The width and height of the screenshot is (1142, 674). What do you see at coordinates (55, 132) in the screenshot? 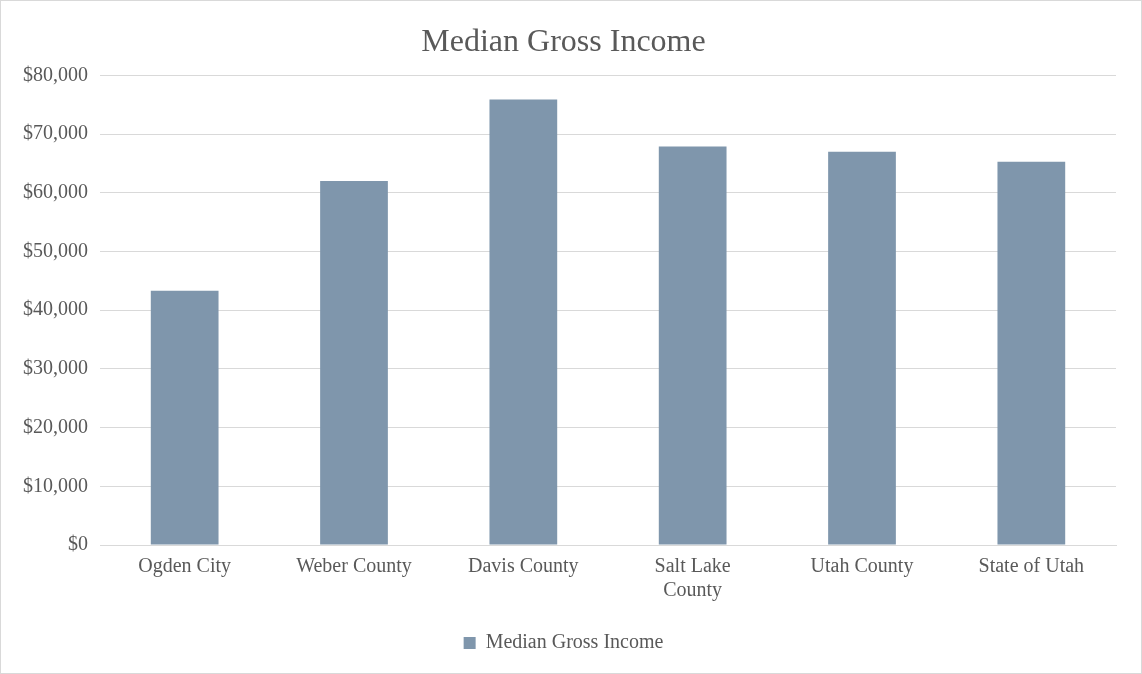
I see `y-tick-label: $70,000` at bounding box center [55, 132].